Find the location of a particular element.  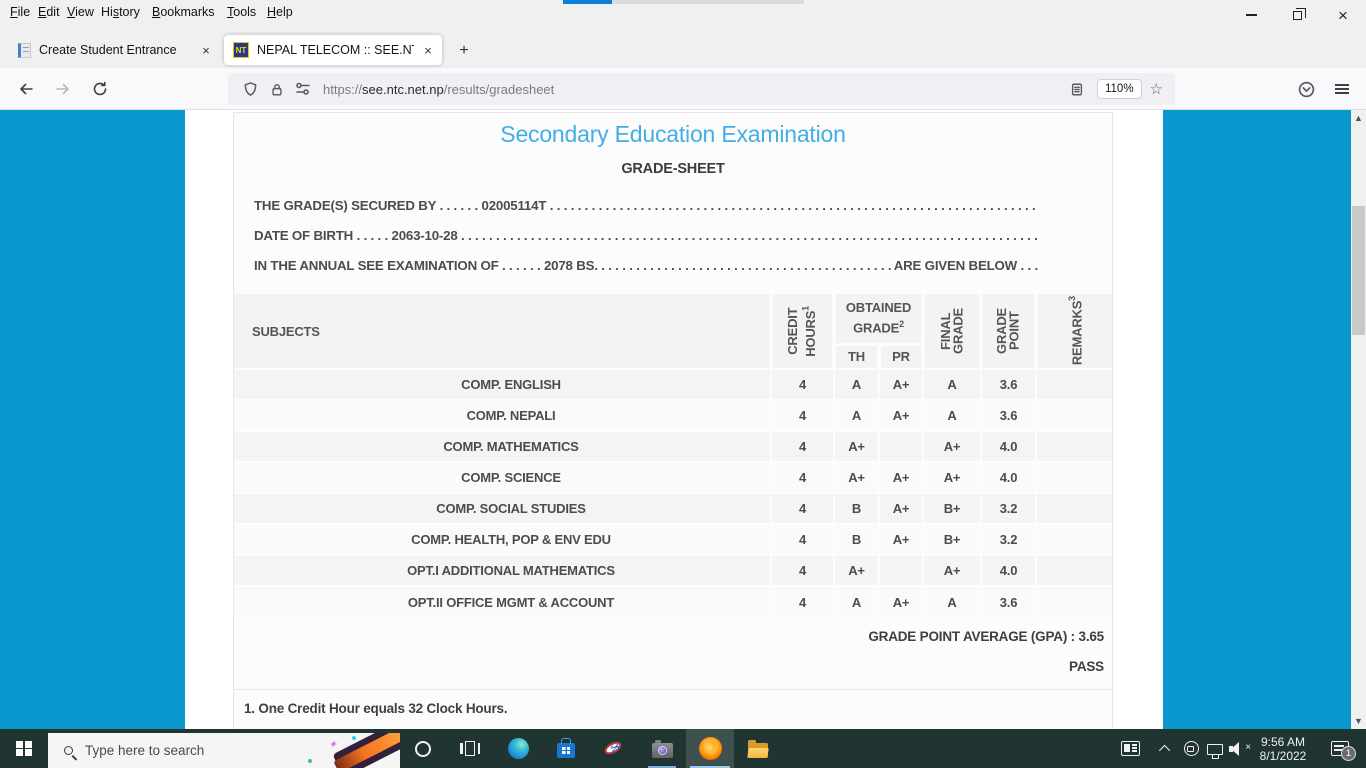

windows-logo-icon is located at coordinates (24, 748).